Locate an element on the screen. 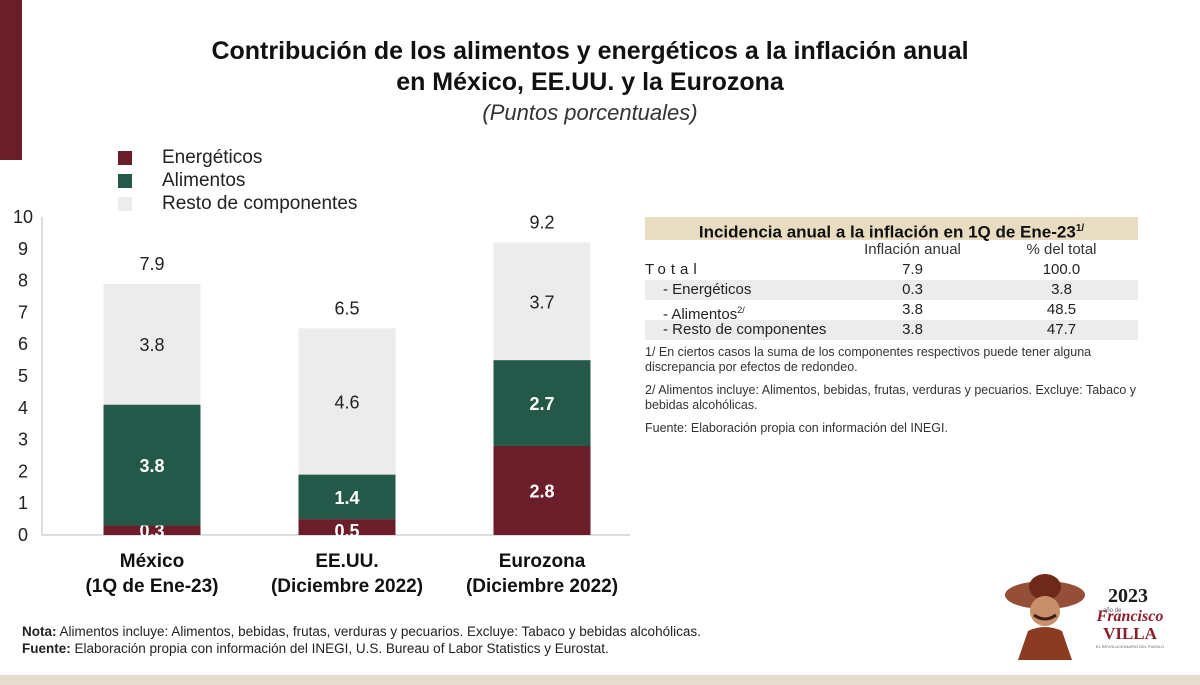 Image resolution: width=1200 pixels, height=685 pixels. y-tick-label: 2 is located at coordinates (23, 471).